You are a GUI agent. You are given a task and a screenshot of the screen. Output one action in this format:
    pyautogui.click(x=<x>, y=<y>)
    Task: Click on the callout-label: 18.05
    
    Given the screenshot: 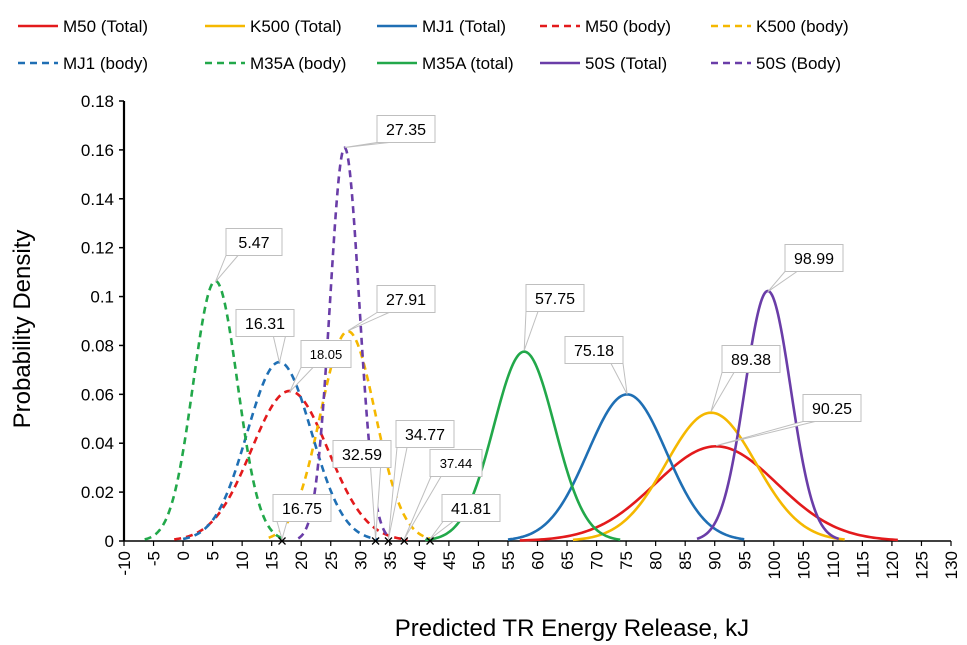 What is the action you would take?
    pyautogui.click(x=326, y=354)
    